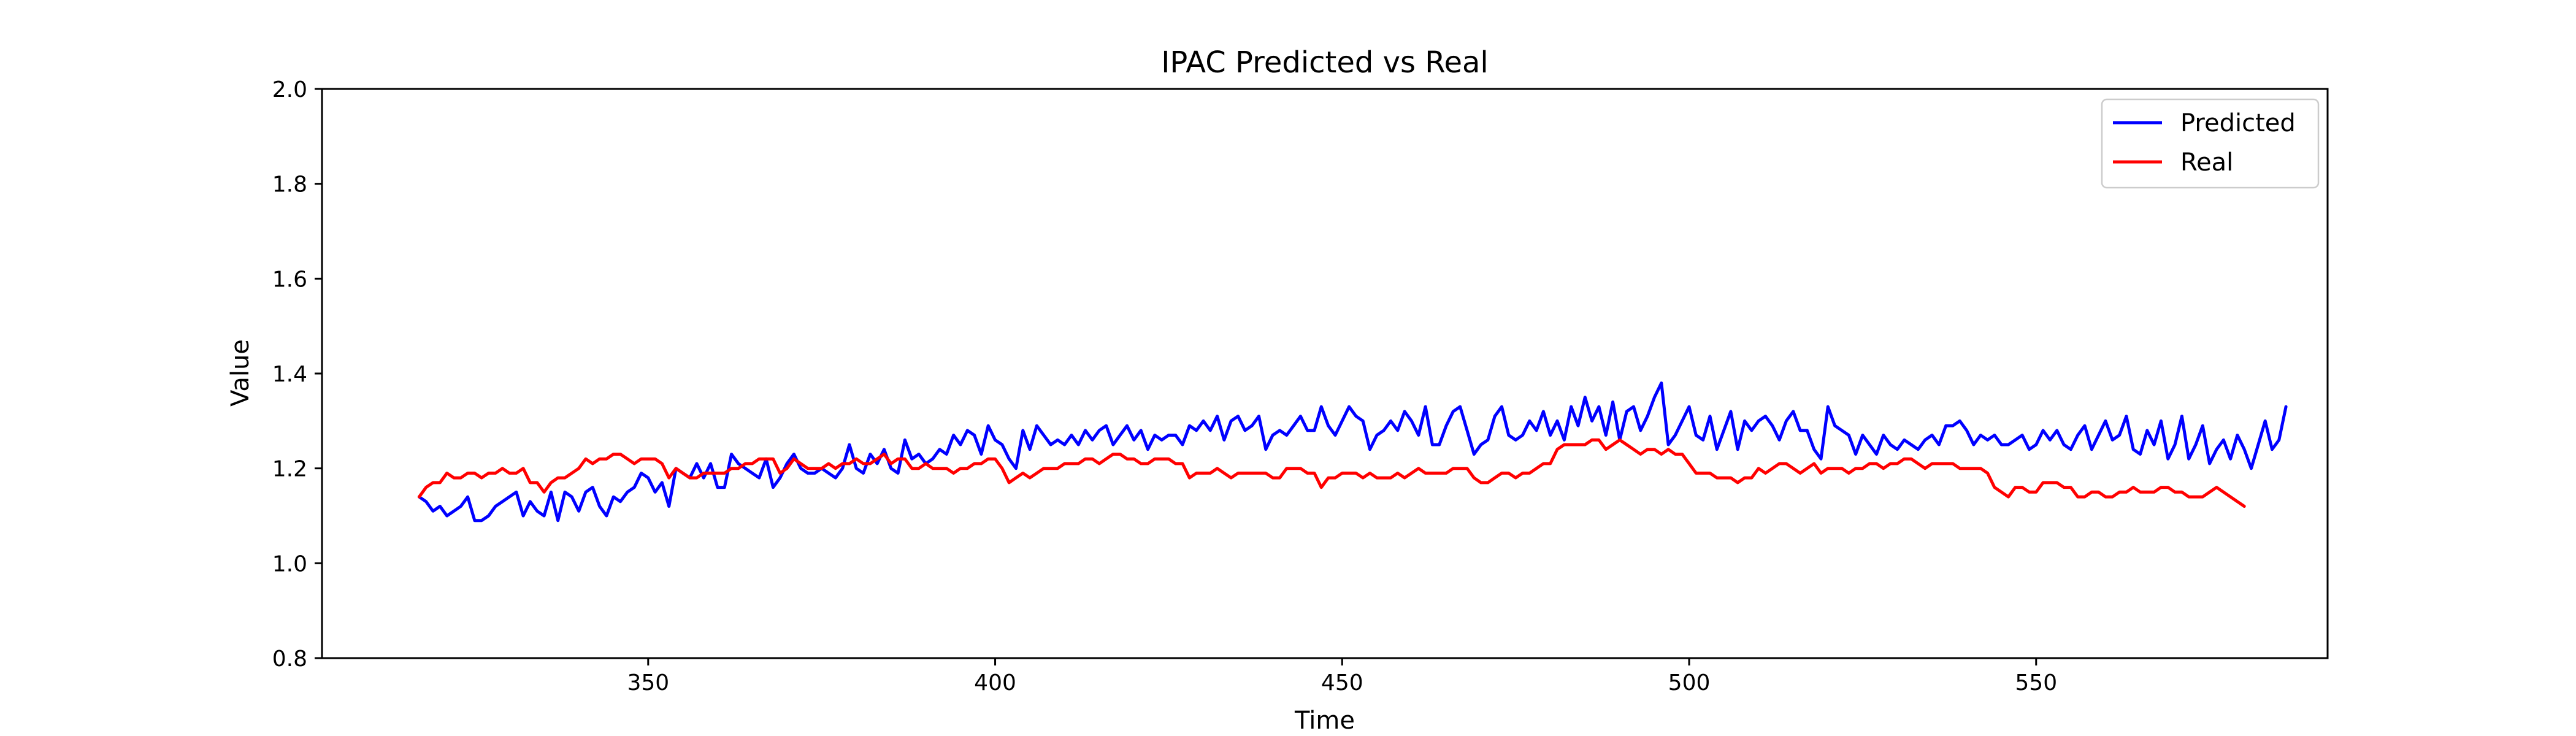  Describe the element at coordinates (2206, 162) in the screenshot. I see `legend-label-real: Real` at that location.